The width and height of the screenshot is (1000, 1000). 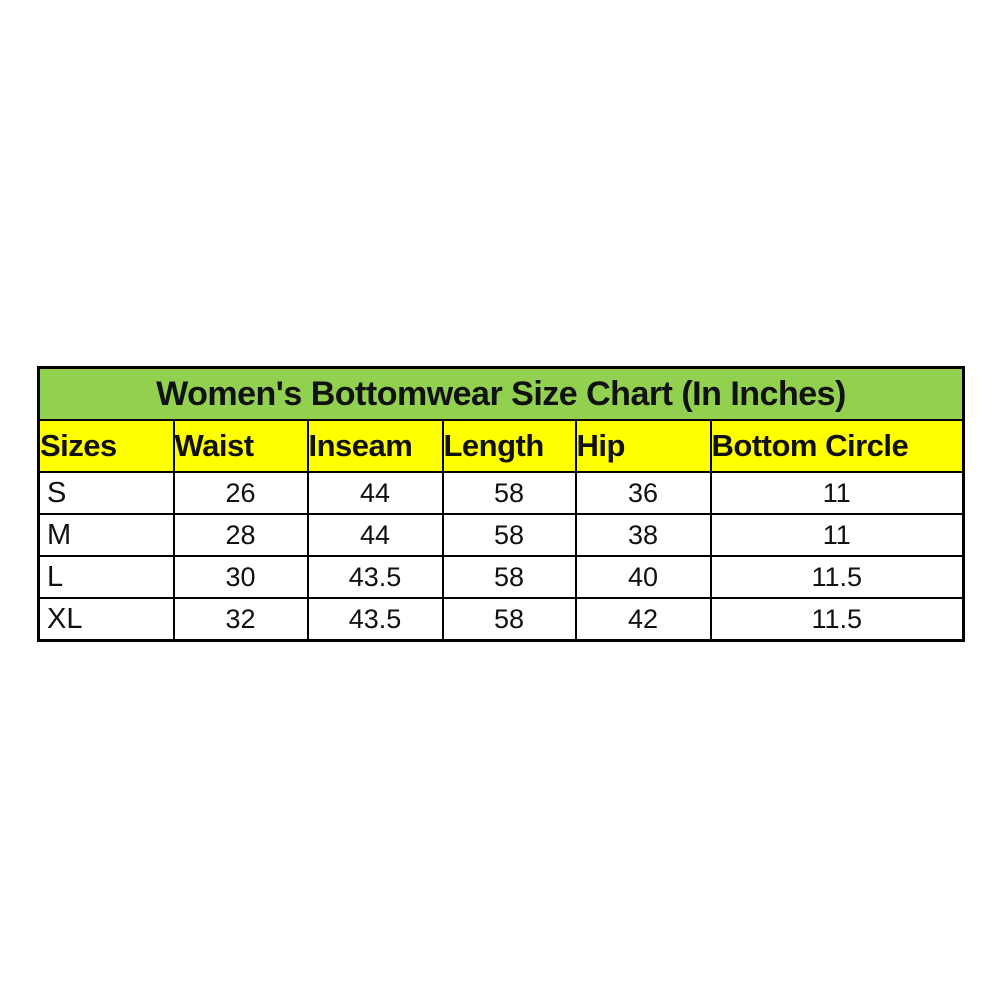 I want to click on table-row-xl: XL 32 43.5 58 42 11.5, so click(x=501, y=619).